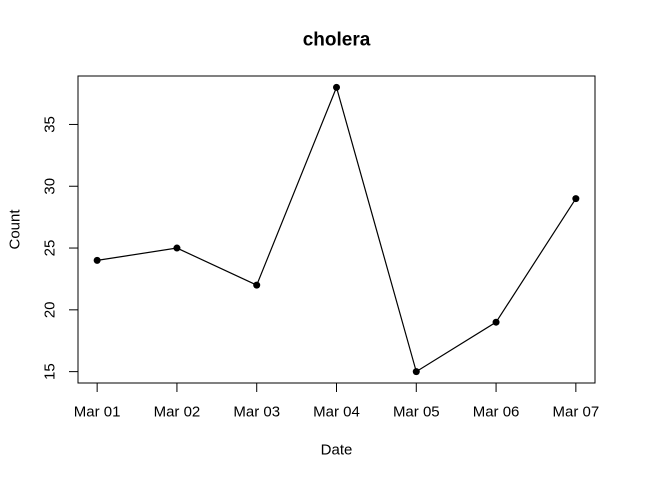 The height and width of the screenshot is (480, 672). What do you see at coordinates (496, 412) in the screenshot?
I see `x-tick-label: Mar 06` at bounding box center [496, 412].